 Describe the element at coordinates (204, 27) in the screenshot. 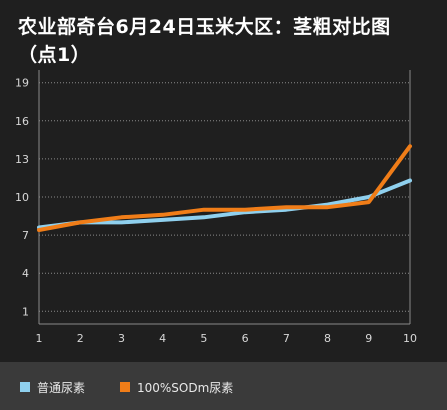

I see `chart-title: 农业部奇台6月24日玉米大区：茎粗对比图` at that location.